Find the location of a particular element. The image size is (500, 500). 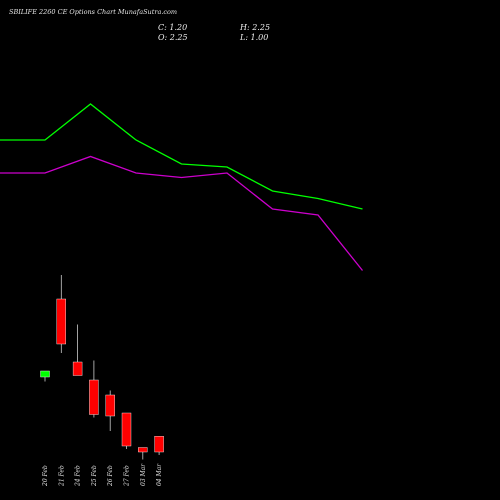

x-tick-label: 20 Feb is located at coordinates (45, 476).